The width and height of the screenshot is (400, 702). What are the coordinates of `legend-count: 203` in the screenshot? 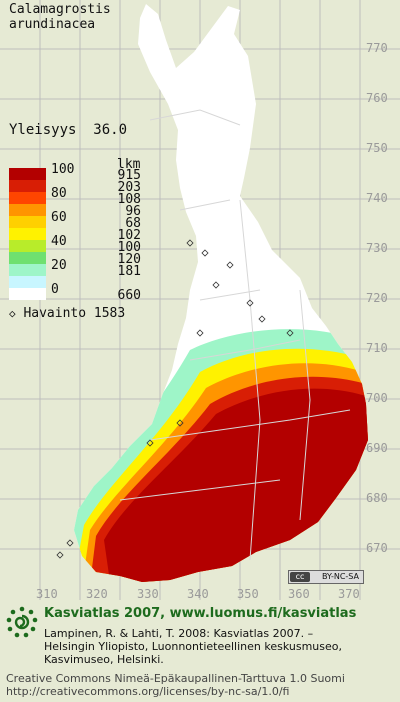 It's located at (129, 187).